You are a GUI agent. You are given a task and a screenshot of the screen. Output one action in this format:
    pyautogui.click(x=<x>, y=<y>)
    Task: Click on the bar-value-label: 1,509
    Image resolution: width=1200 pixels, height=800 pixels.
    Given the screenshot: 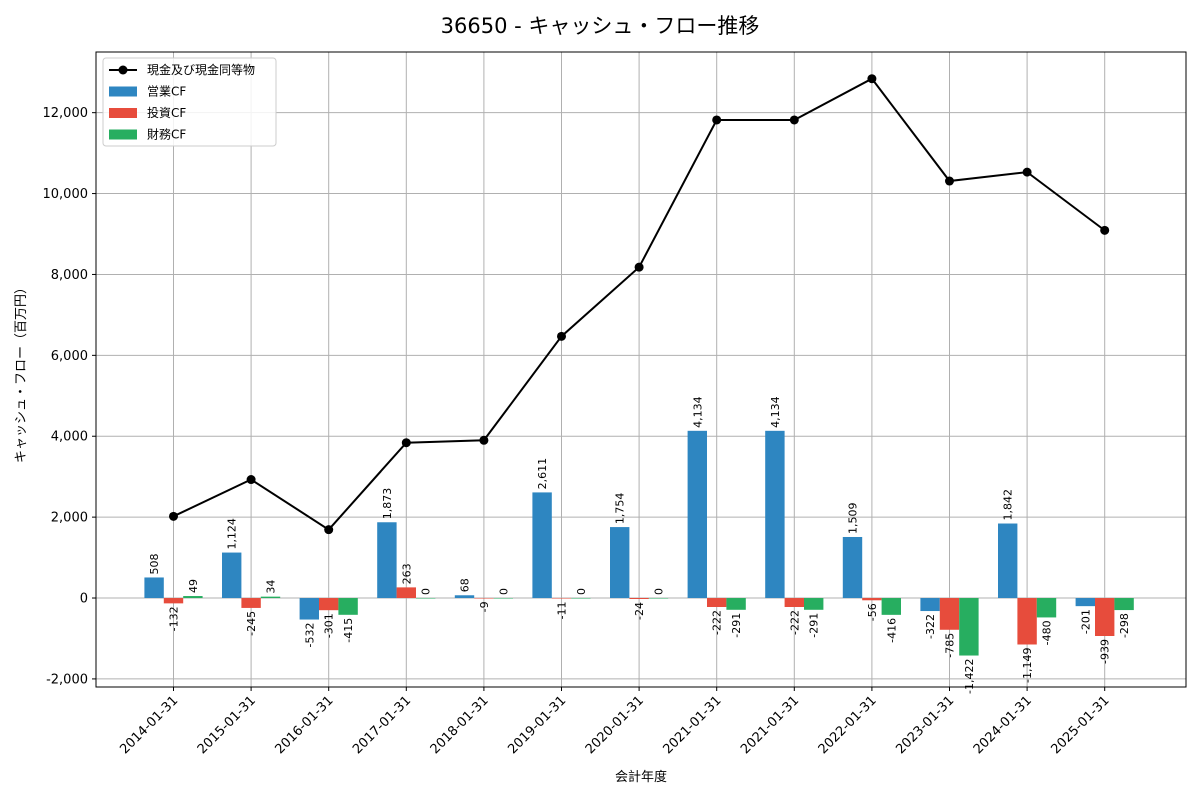 What is the action you would take?
    pyautogui.click(x=853, y=518)
    